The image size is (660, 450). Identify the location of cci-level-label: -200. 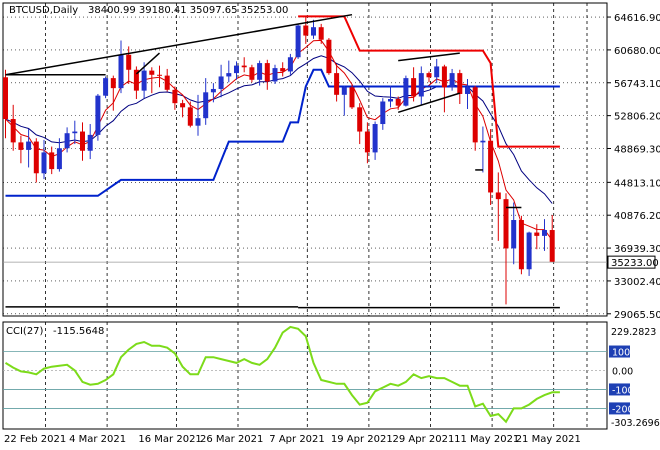
(623, 409).